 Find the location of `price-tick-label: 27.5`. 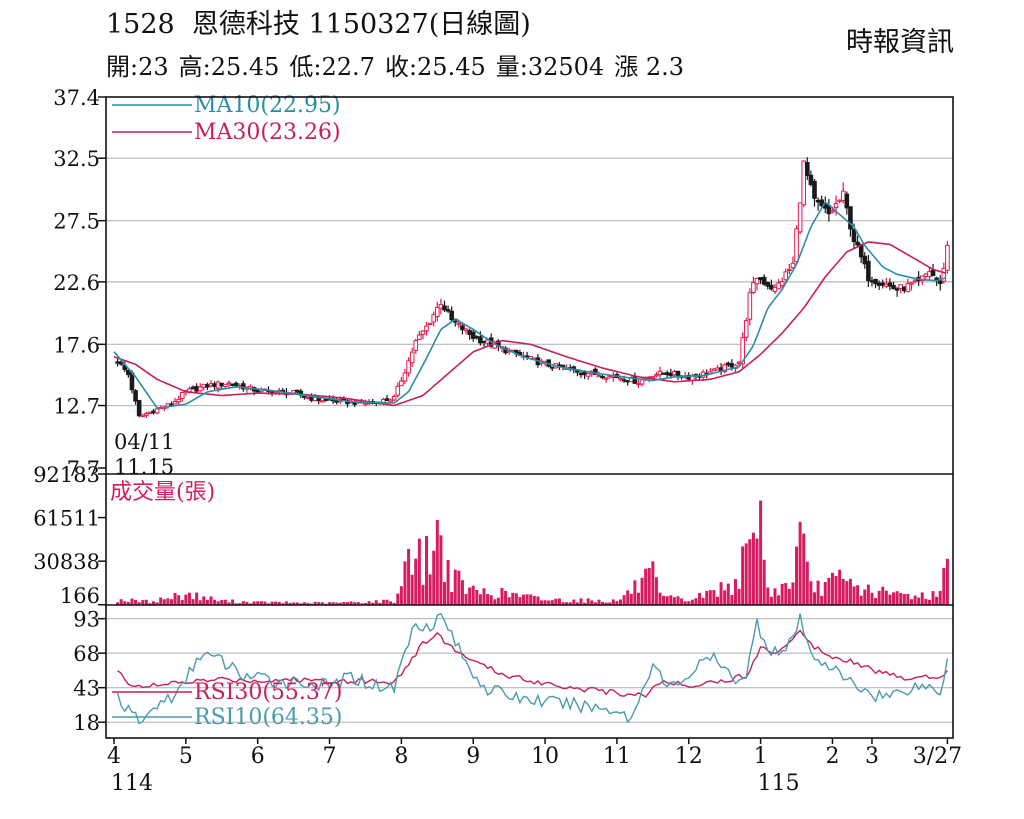

price-tick-label: 27.5 is located at coordinates (76, 222).